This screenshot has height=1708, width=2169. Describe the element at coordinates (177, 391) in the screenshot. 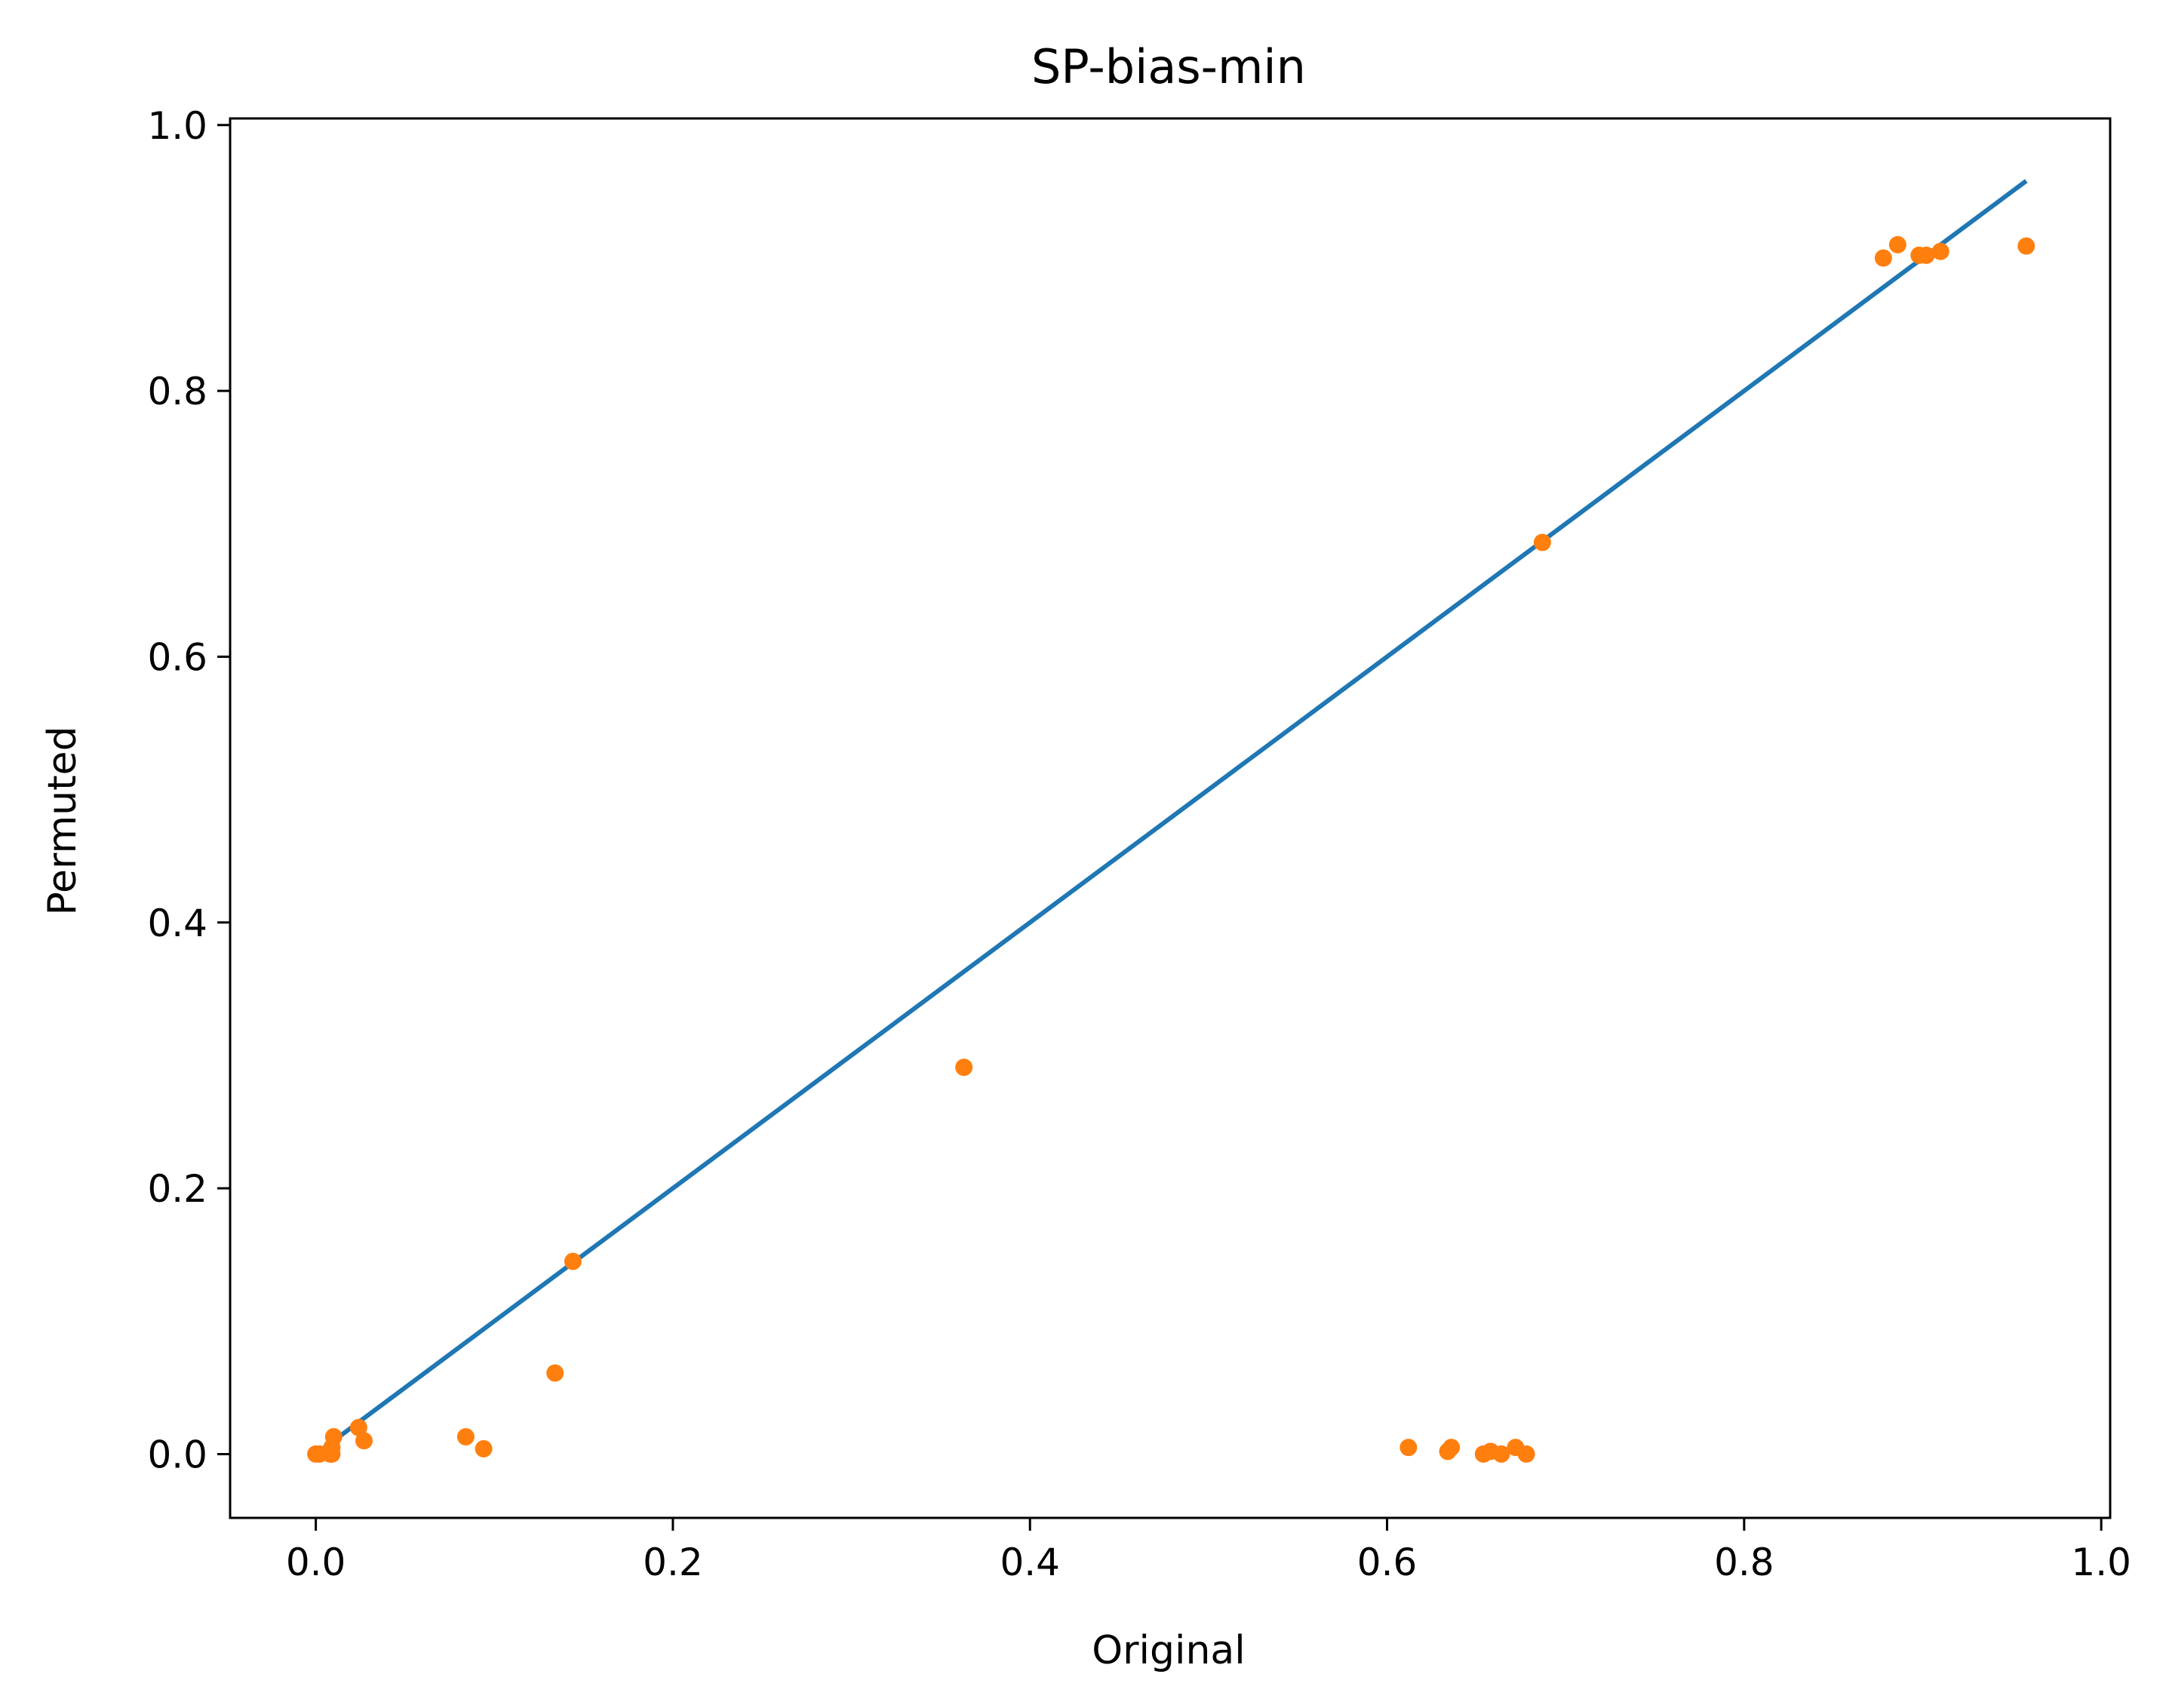

I see `y-tick-label: 0.8` at that location.